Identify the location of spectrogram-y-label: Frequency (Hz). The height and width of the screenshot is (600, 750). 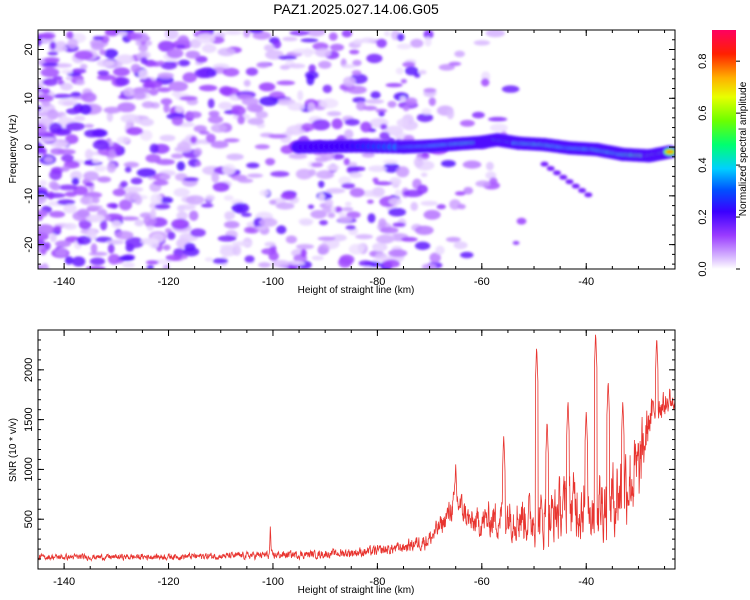
(13, 149).